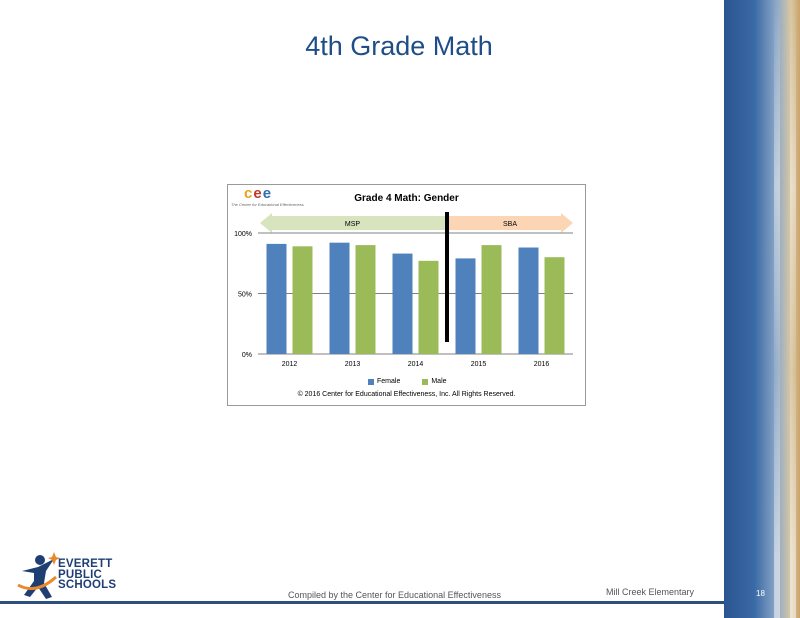  I want to click on band-label-msp: MSP, so click(353, 224).